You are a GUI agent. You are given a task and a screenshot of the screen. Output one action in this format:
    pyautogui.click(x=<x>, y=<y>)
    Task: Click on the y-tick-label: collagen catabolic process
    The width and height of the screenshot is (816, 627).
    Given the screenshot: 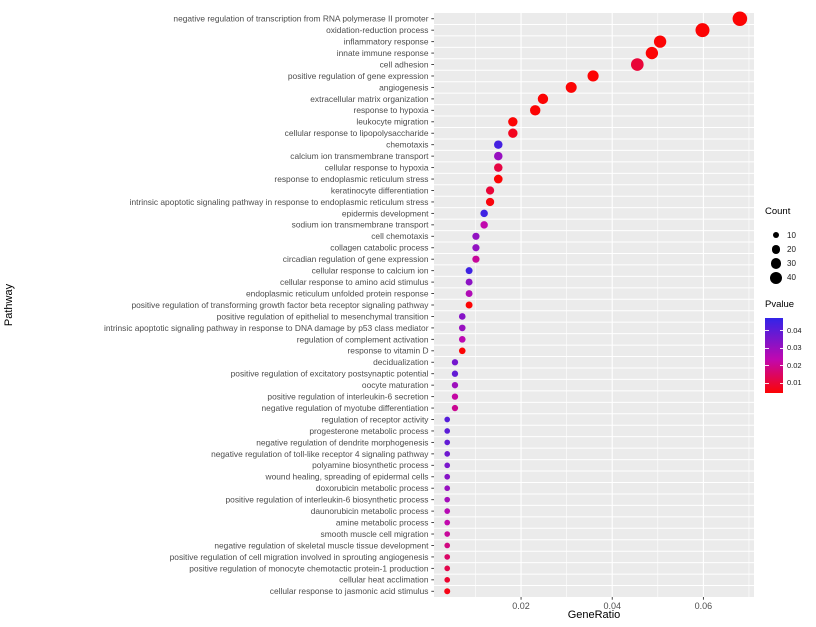 What is the action you would take?
    pyautogui.click(x=379, y=248)
    